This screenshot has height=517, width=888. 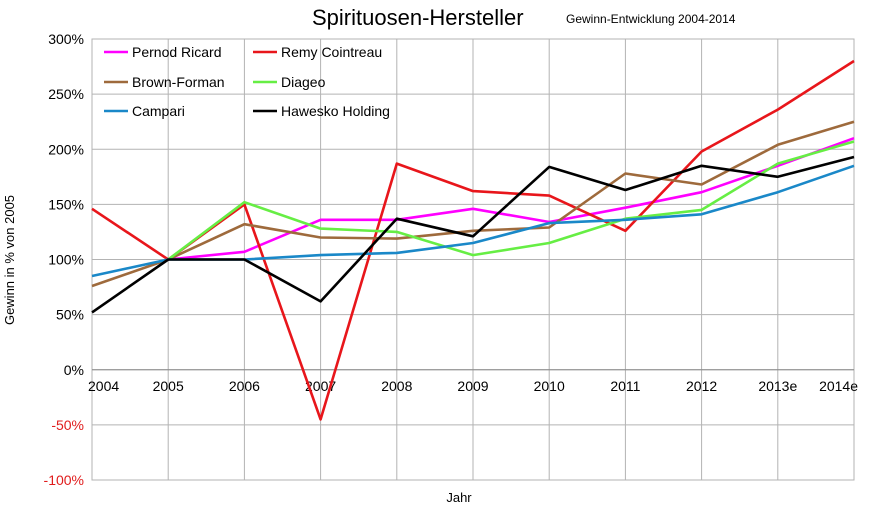 What do you see at coordinates (66, 94) in the screenshot?
I see `y-tick-label: 250%` at bounding box center [66, 94].